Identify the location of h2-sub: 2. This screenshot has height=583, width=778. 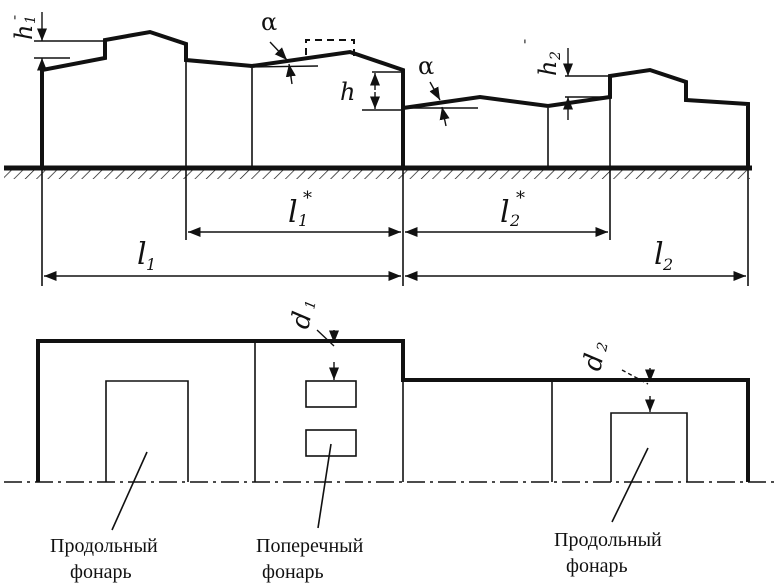
(556, 56).